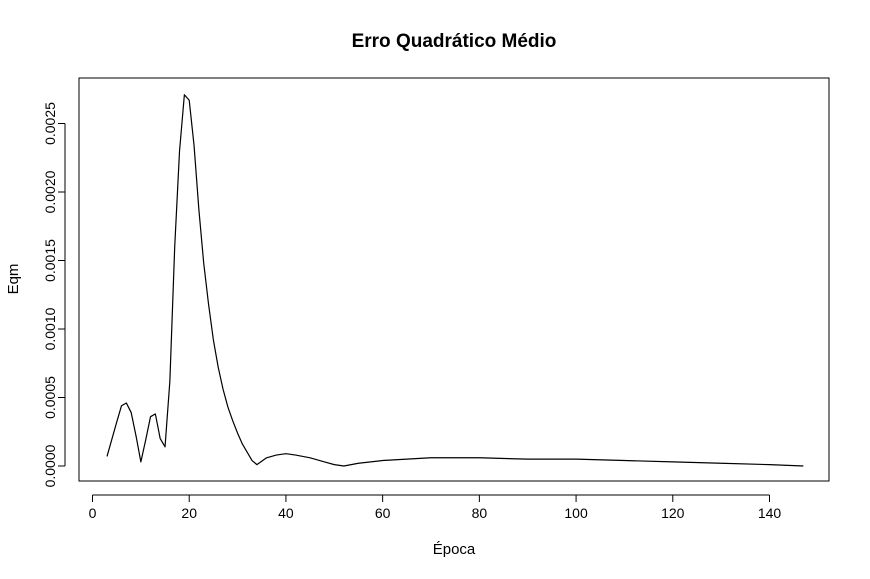 The height and width of the screenshot is (579, 870). What do you see at coordinates (576, 513) in the screenshot?
I see `x-tick-label: 100` at bounding box center [576, 513].